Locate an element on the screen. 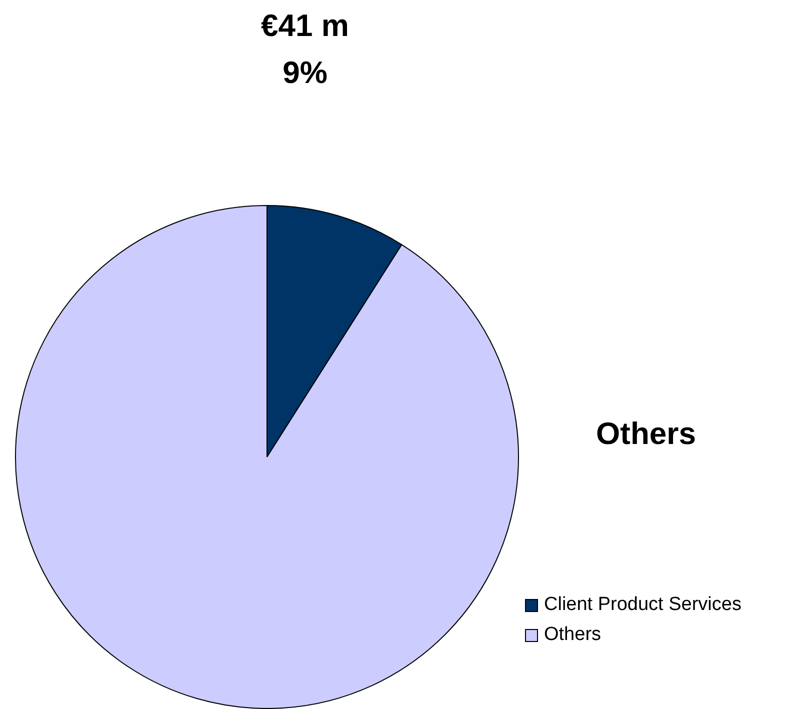 The width and height of the screenshot is (803, 709). legend-label: Others is located at coordinates (573, 635).